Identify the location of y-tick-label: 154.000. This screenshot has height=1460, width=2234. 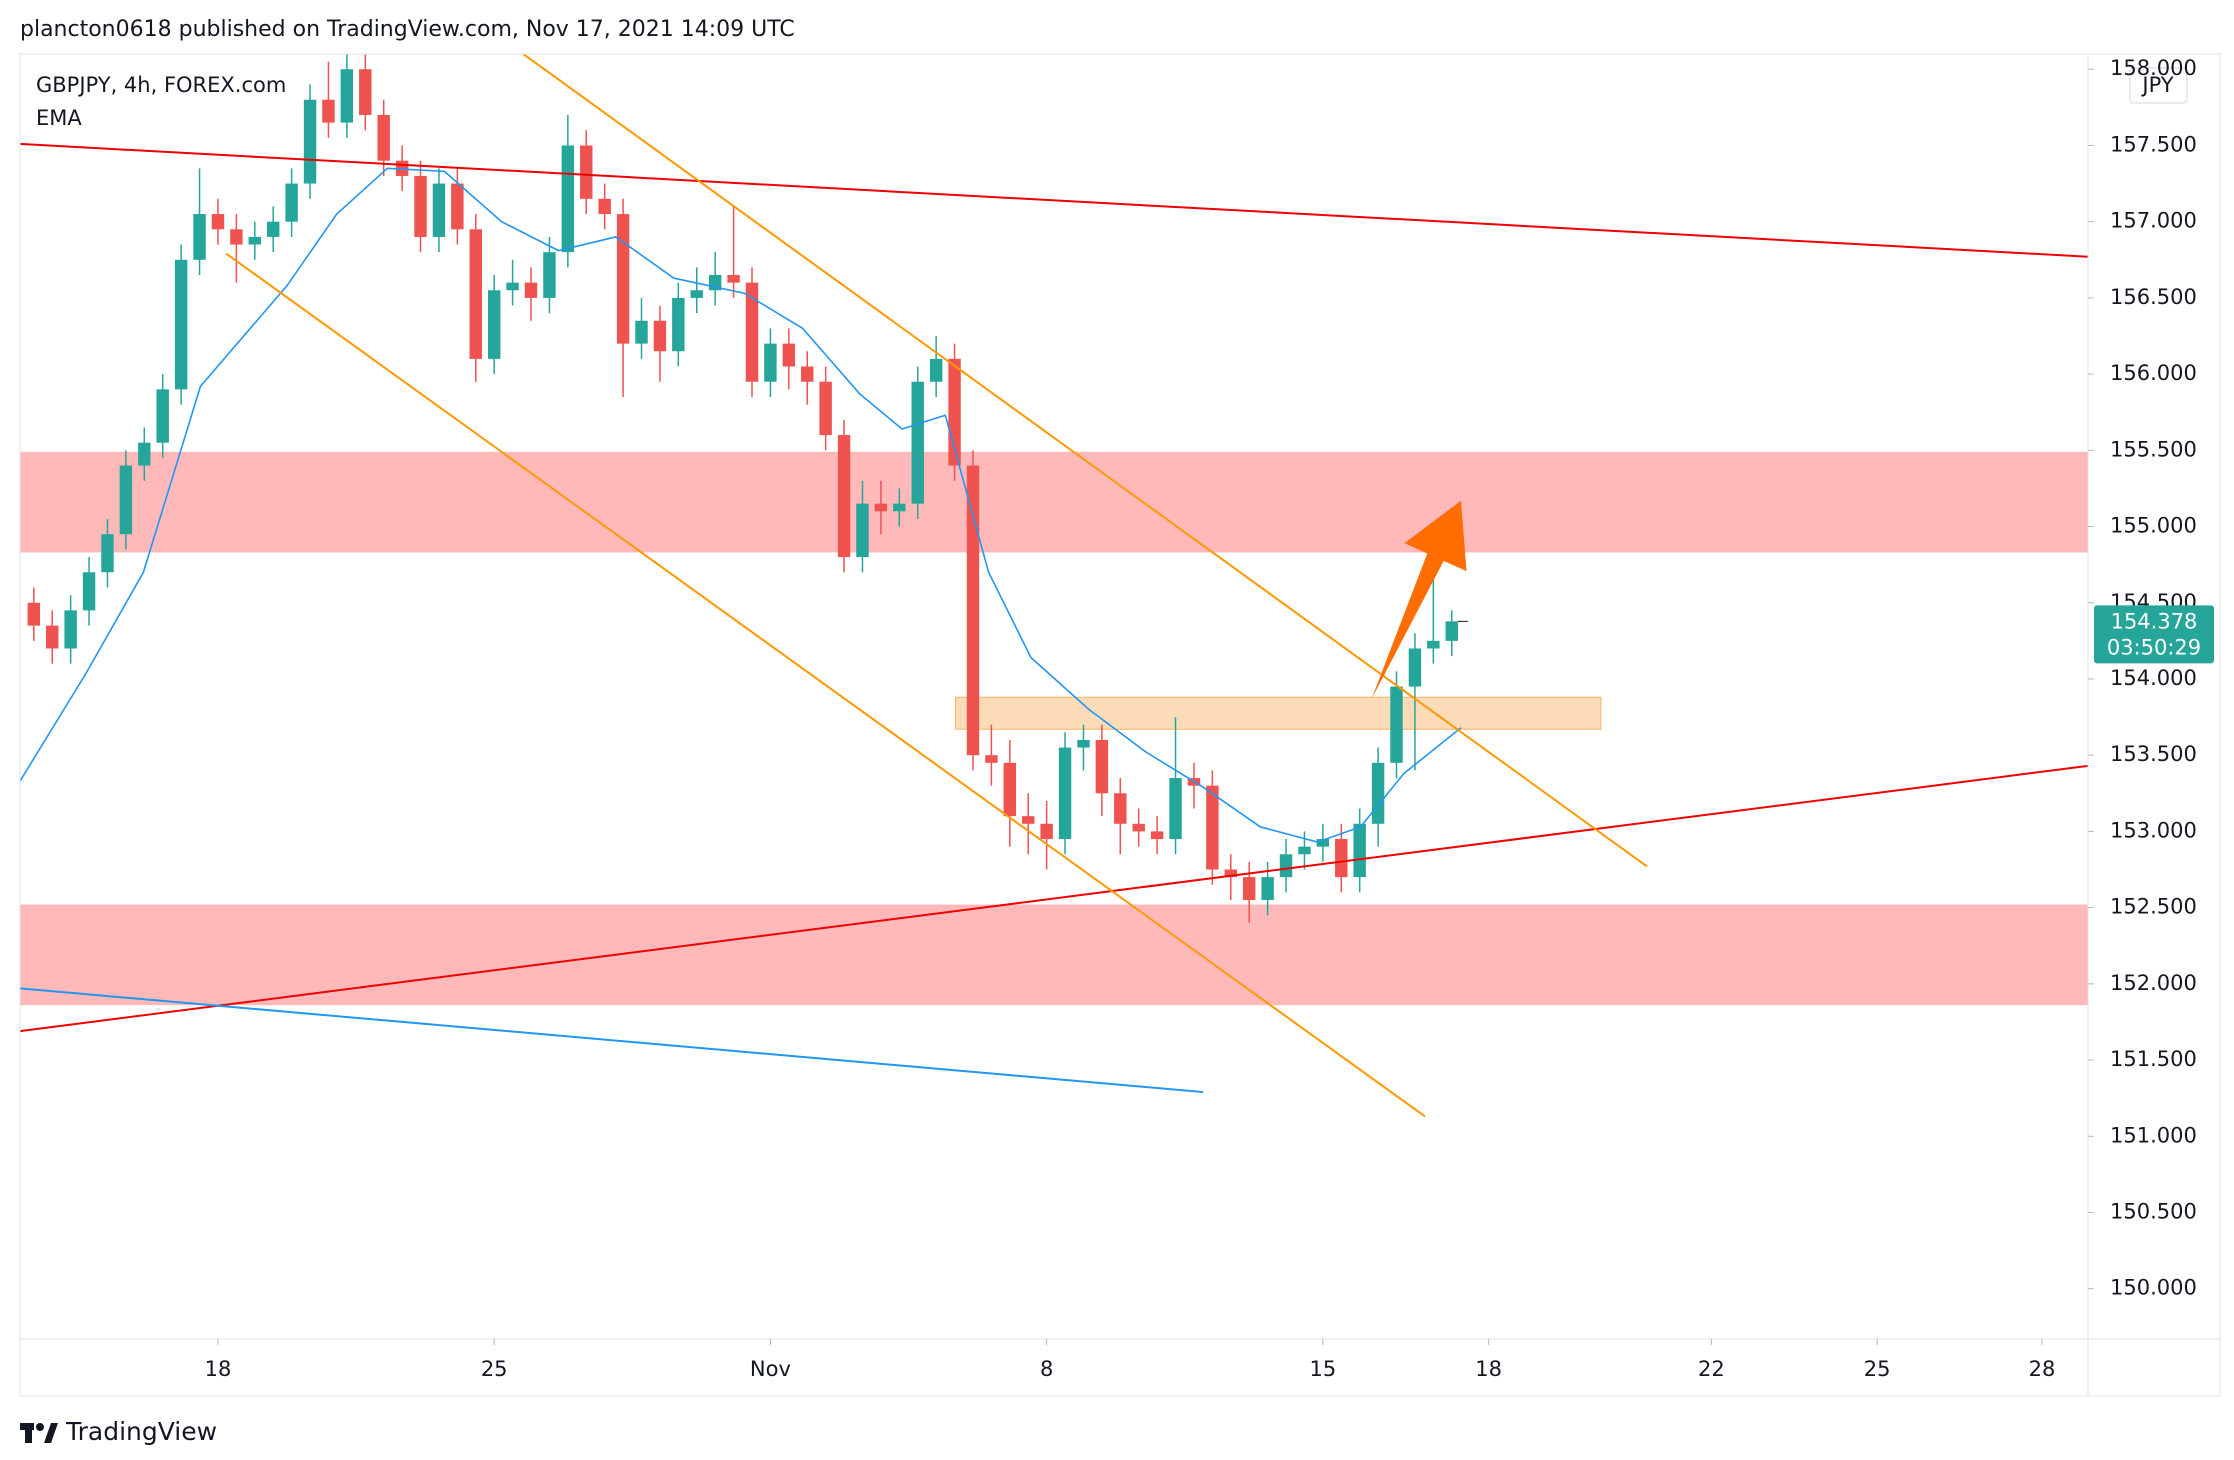
(2153, 678).